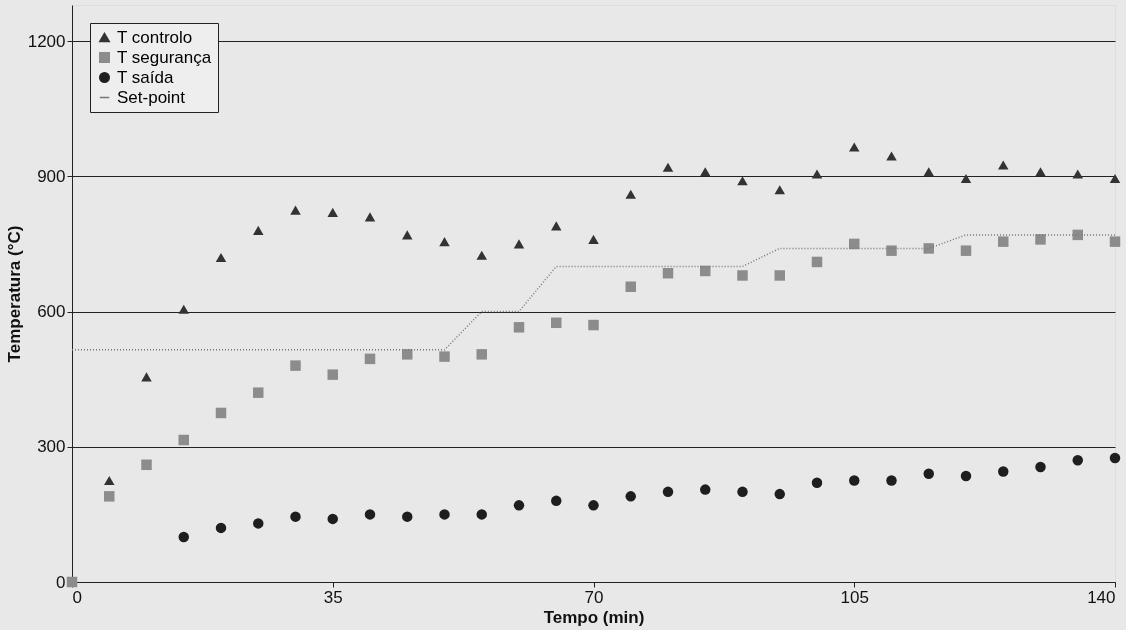 Image resolution: width=1136 pixels, height=640 pixels. Describe the element at coordinates (594, 597) in the screenshot. I see `x-tick-label: 70` at that location.